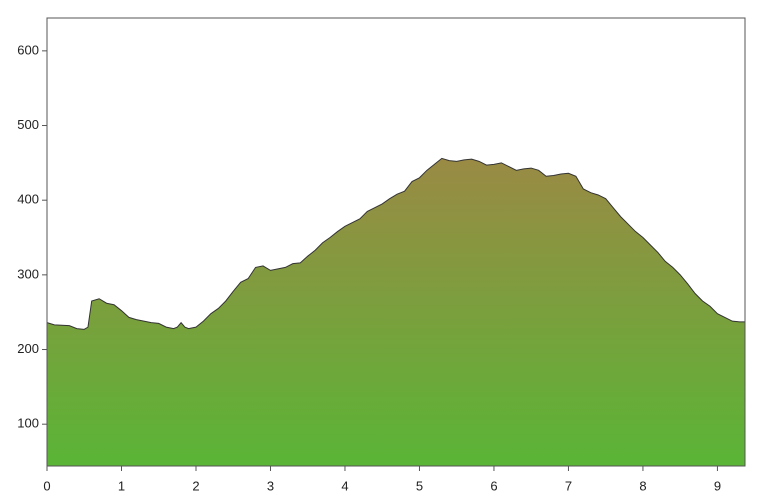 The width and height of the screenshot is (765, 497). What do you see at coordinates (419, 485) in the screenshot?
I see `x-tick-label: 5` at bounding box center [419, 485].